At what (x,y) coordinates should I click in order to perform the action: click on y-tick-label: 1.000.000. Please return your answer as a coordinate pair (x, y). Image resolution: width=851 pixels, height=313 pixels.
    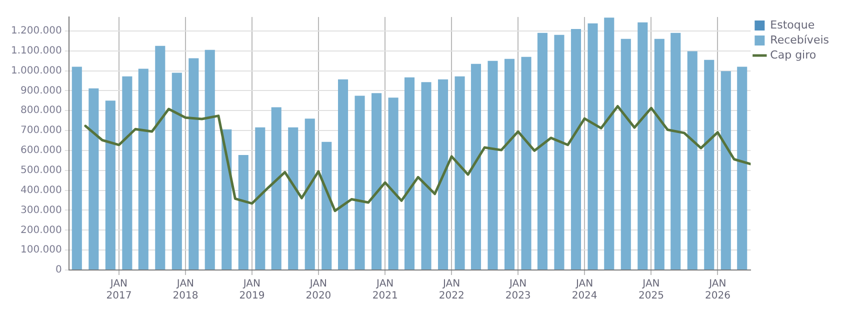
    Looking at the image, I should click on (36, 70).